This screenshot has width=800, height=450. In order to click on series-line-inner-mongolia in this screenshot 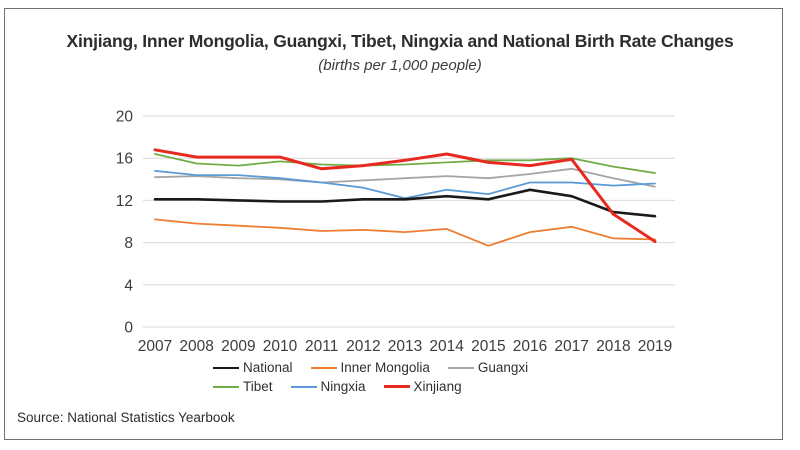, I will do `click(405, 232)`.